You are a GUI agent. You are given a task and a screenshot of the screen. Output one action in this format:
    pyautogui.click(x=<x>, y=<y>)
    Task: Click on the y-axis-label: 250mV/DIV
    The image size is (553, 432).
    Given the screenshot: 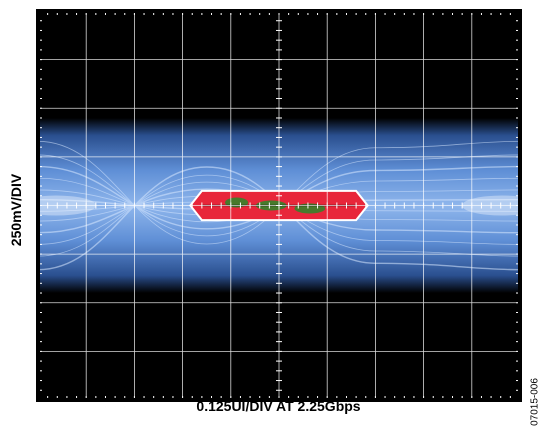 What is the action you would take?
    pyautogui.click(x=16, y=210)
    